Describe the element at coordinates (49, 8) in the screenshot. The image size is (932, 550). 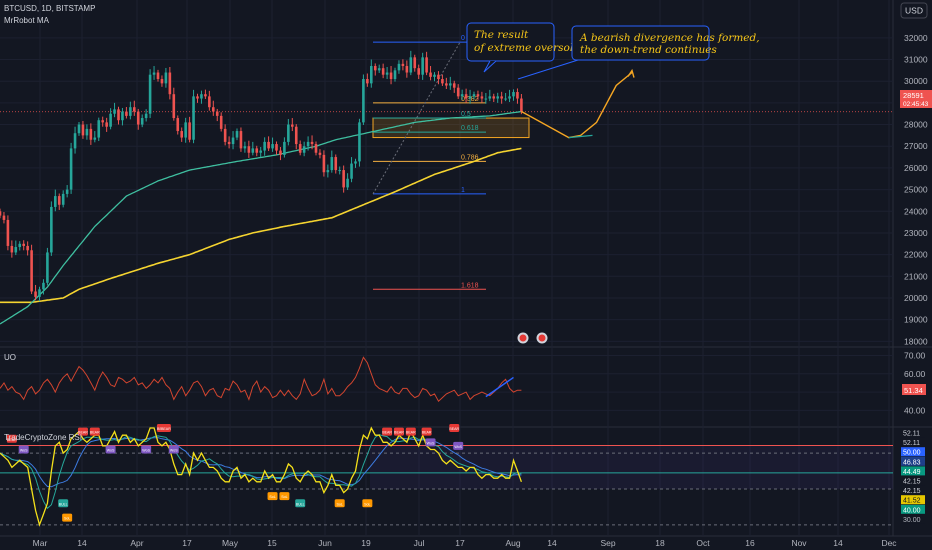
I see `symbol-title: BTCUSD, 1D, BITSTAMP` at that location.